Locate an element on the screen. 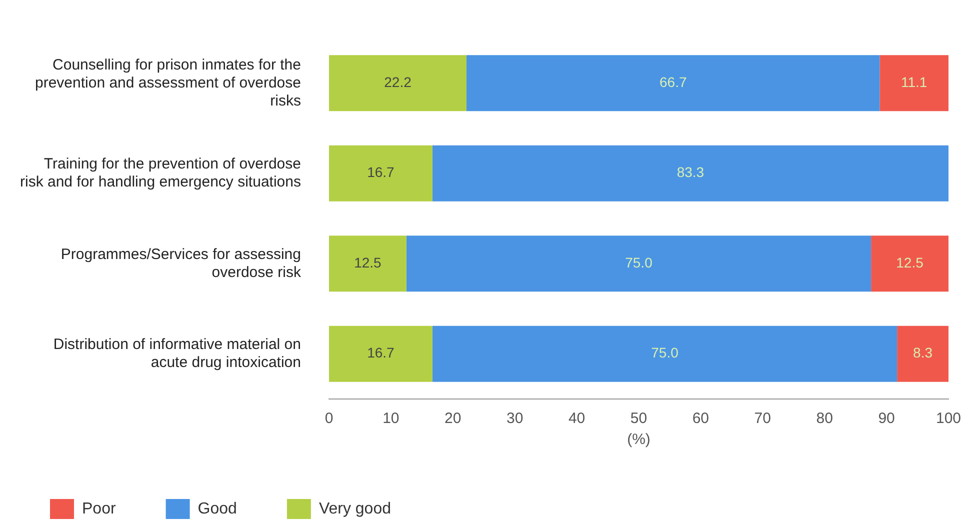  data-label: 8.3 is located at coordinates (923, 352).